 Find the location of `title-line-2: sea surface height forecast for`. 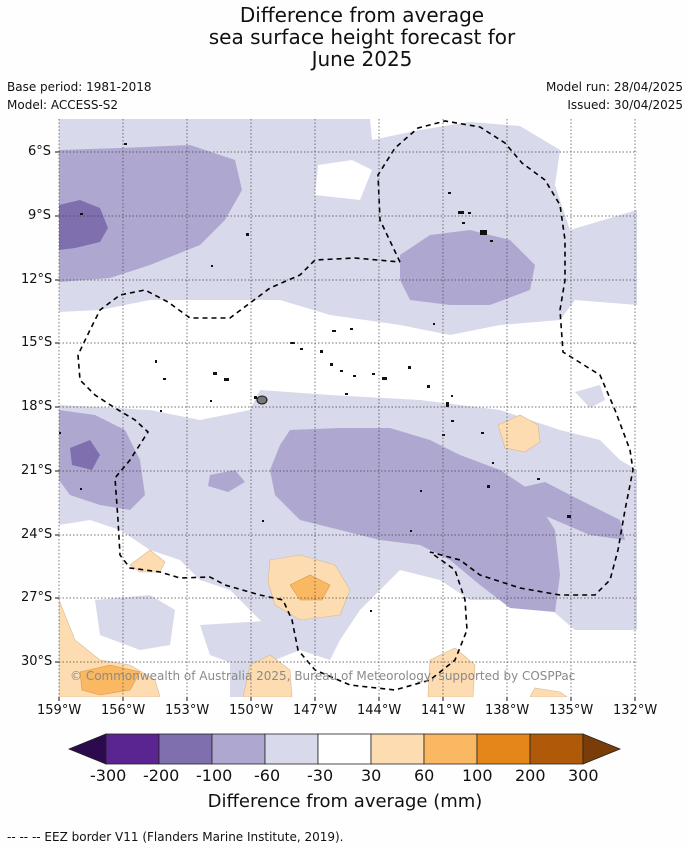

title-line-2: sea surface height forecast for is located at coordinates (362, 37).